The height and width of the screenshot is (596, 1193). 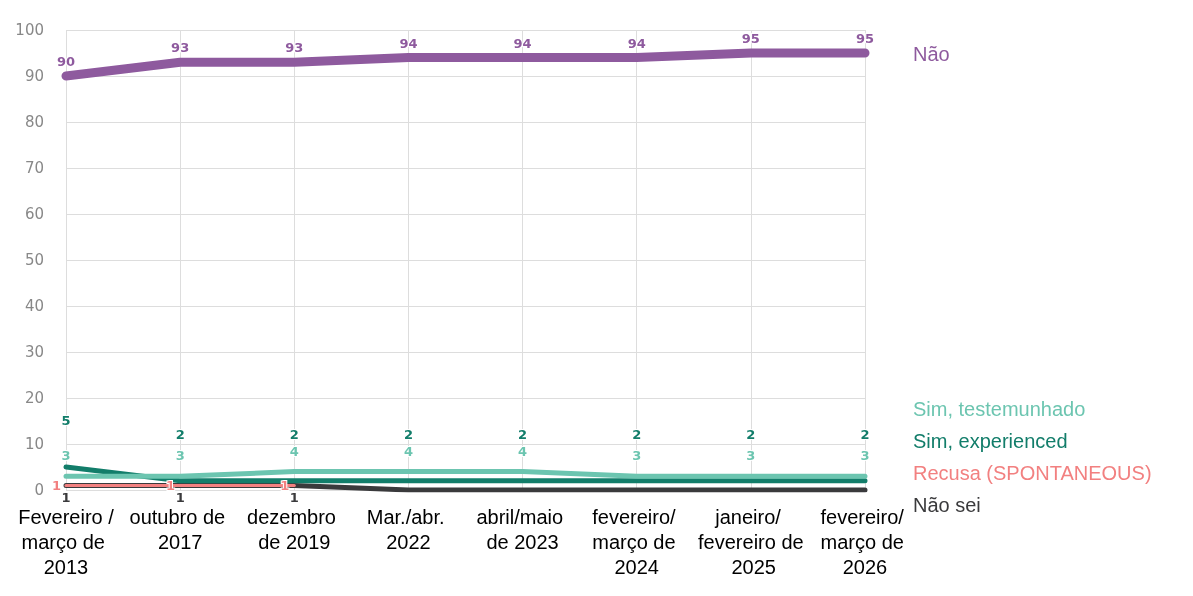 I want to click on y-tick-label: 20, so click(x=34, y=398).